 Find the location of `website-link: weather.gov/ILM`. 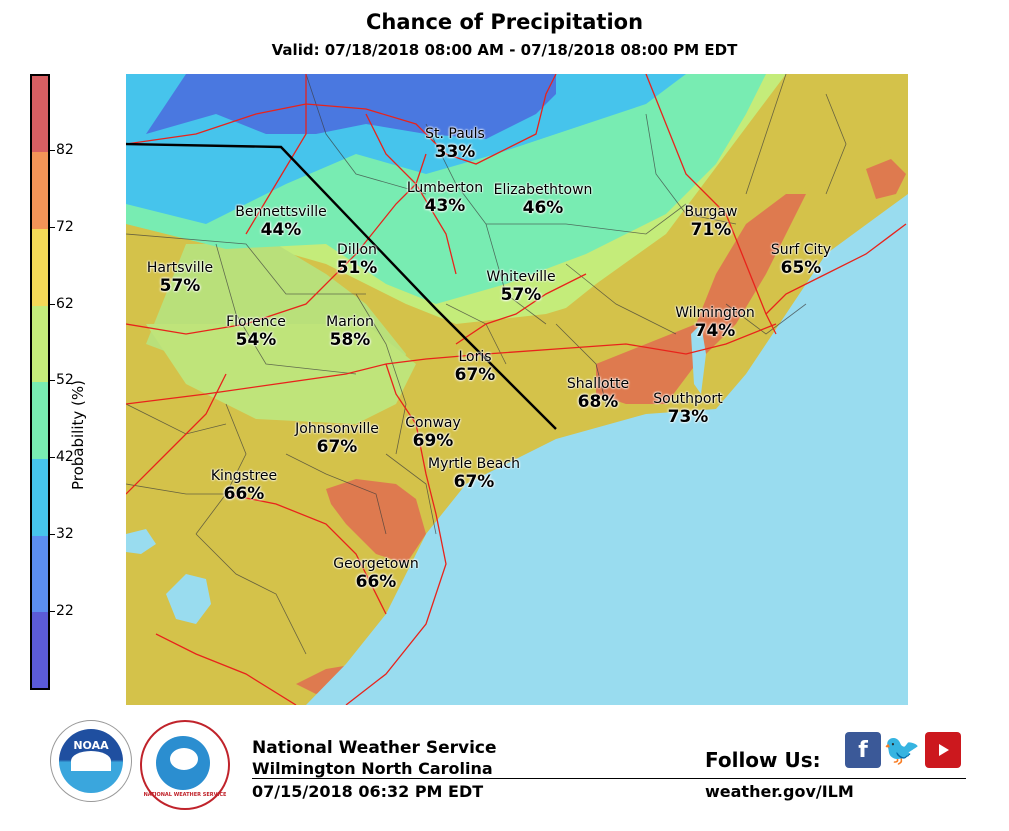

website-link: weather.gov/ILM is located at coordinates (779, 791).